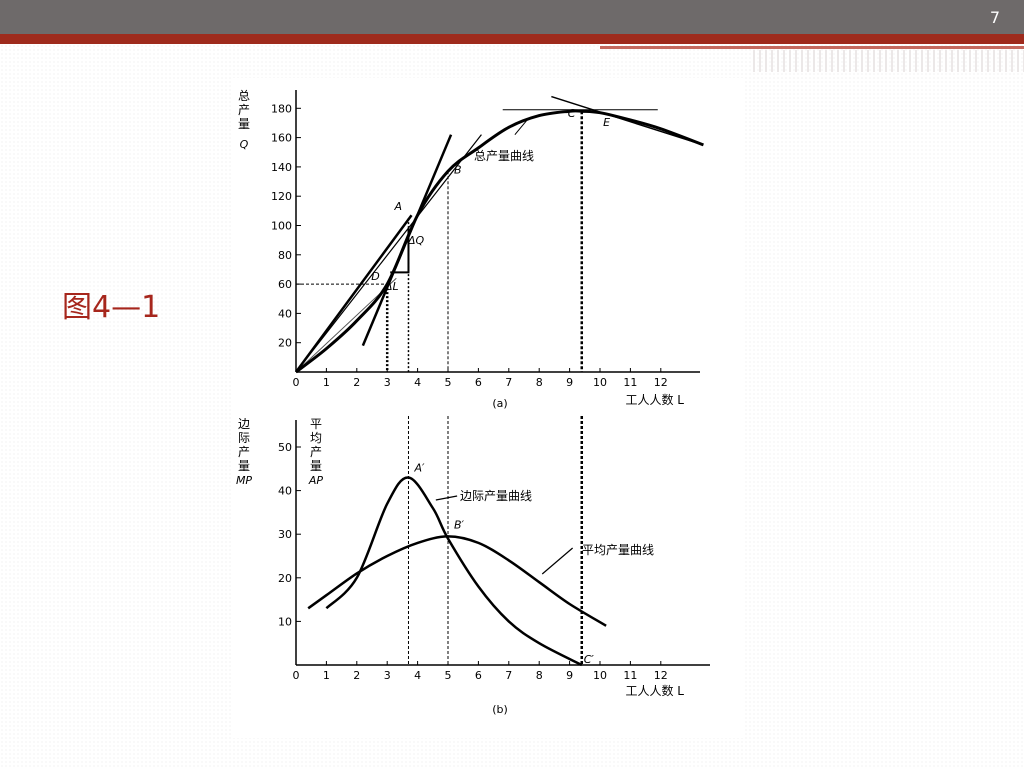  Describe the element at coordinates (448, 675) in the screenshot. I see `panel-b-xtick-label: 5` at that location.